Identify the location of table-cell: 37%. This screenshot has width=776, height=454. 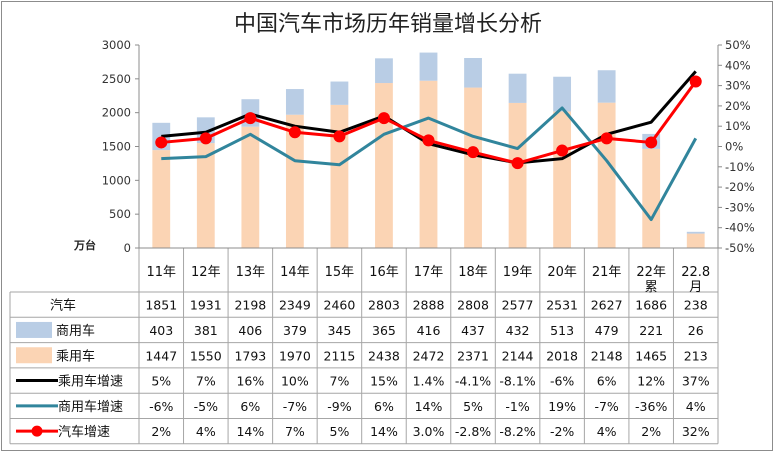
(696, 381).